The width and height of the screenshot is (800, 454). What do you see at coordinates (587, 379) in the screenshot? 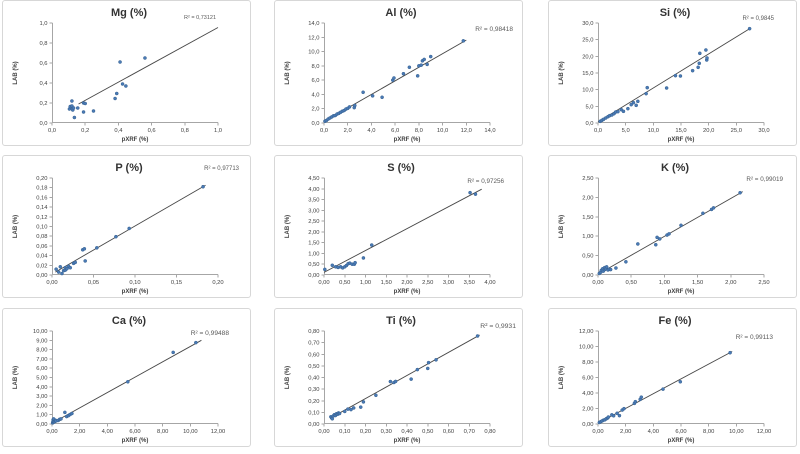
I see `svg-text: 6,00` at bounding box center [587, 379].